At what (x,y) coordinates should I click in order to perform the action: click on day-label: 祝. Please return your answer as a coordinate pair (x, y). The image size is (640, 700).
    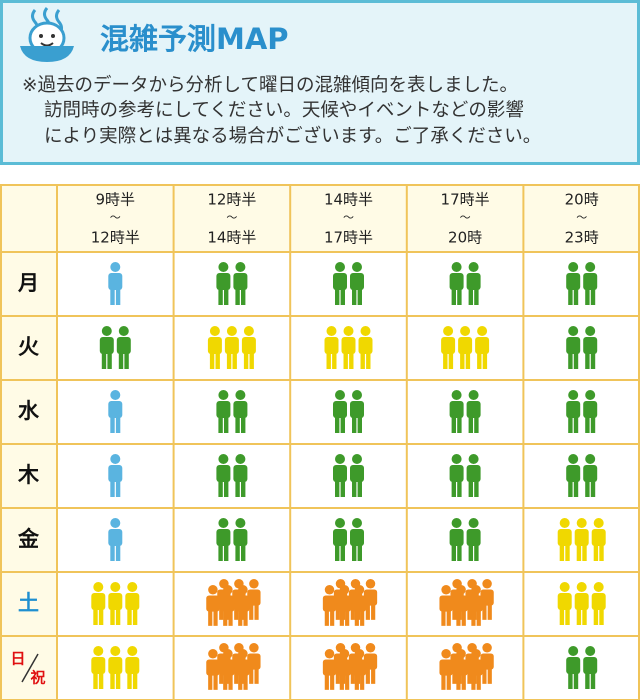
    Looking at the image, I should click on (37, 678).